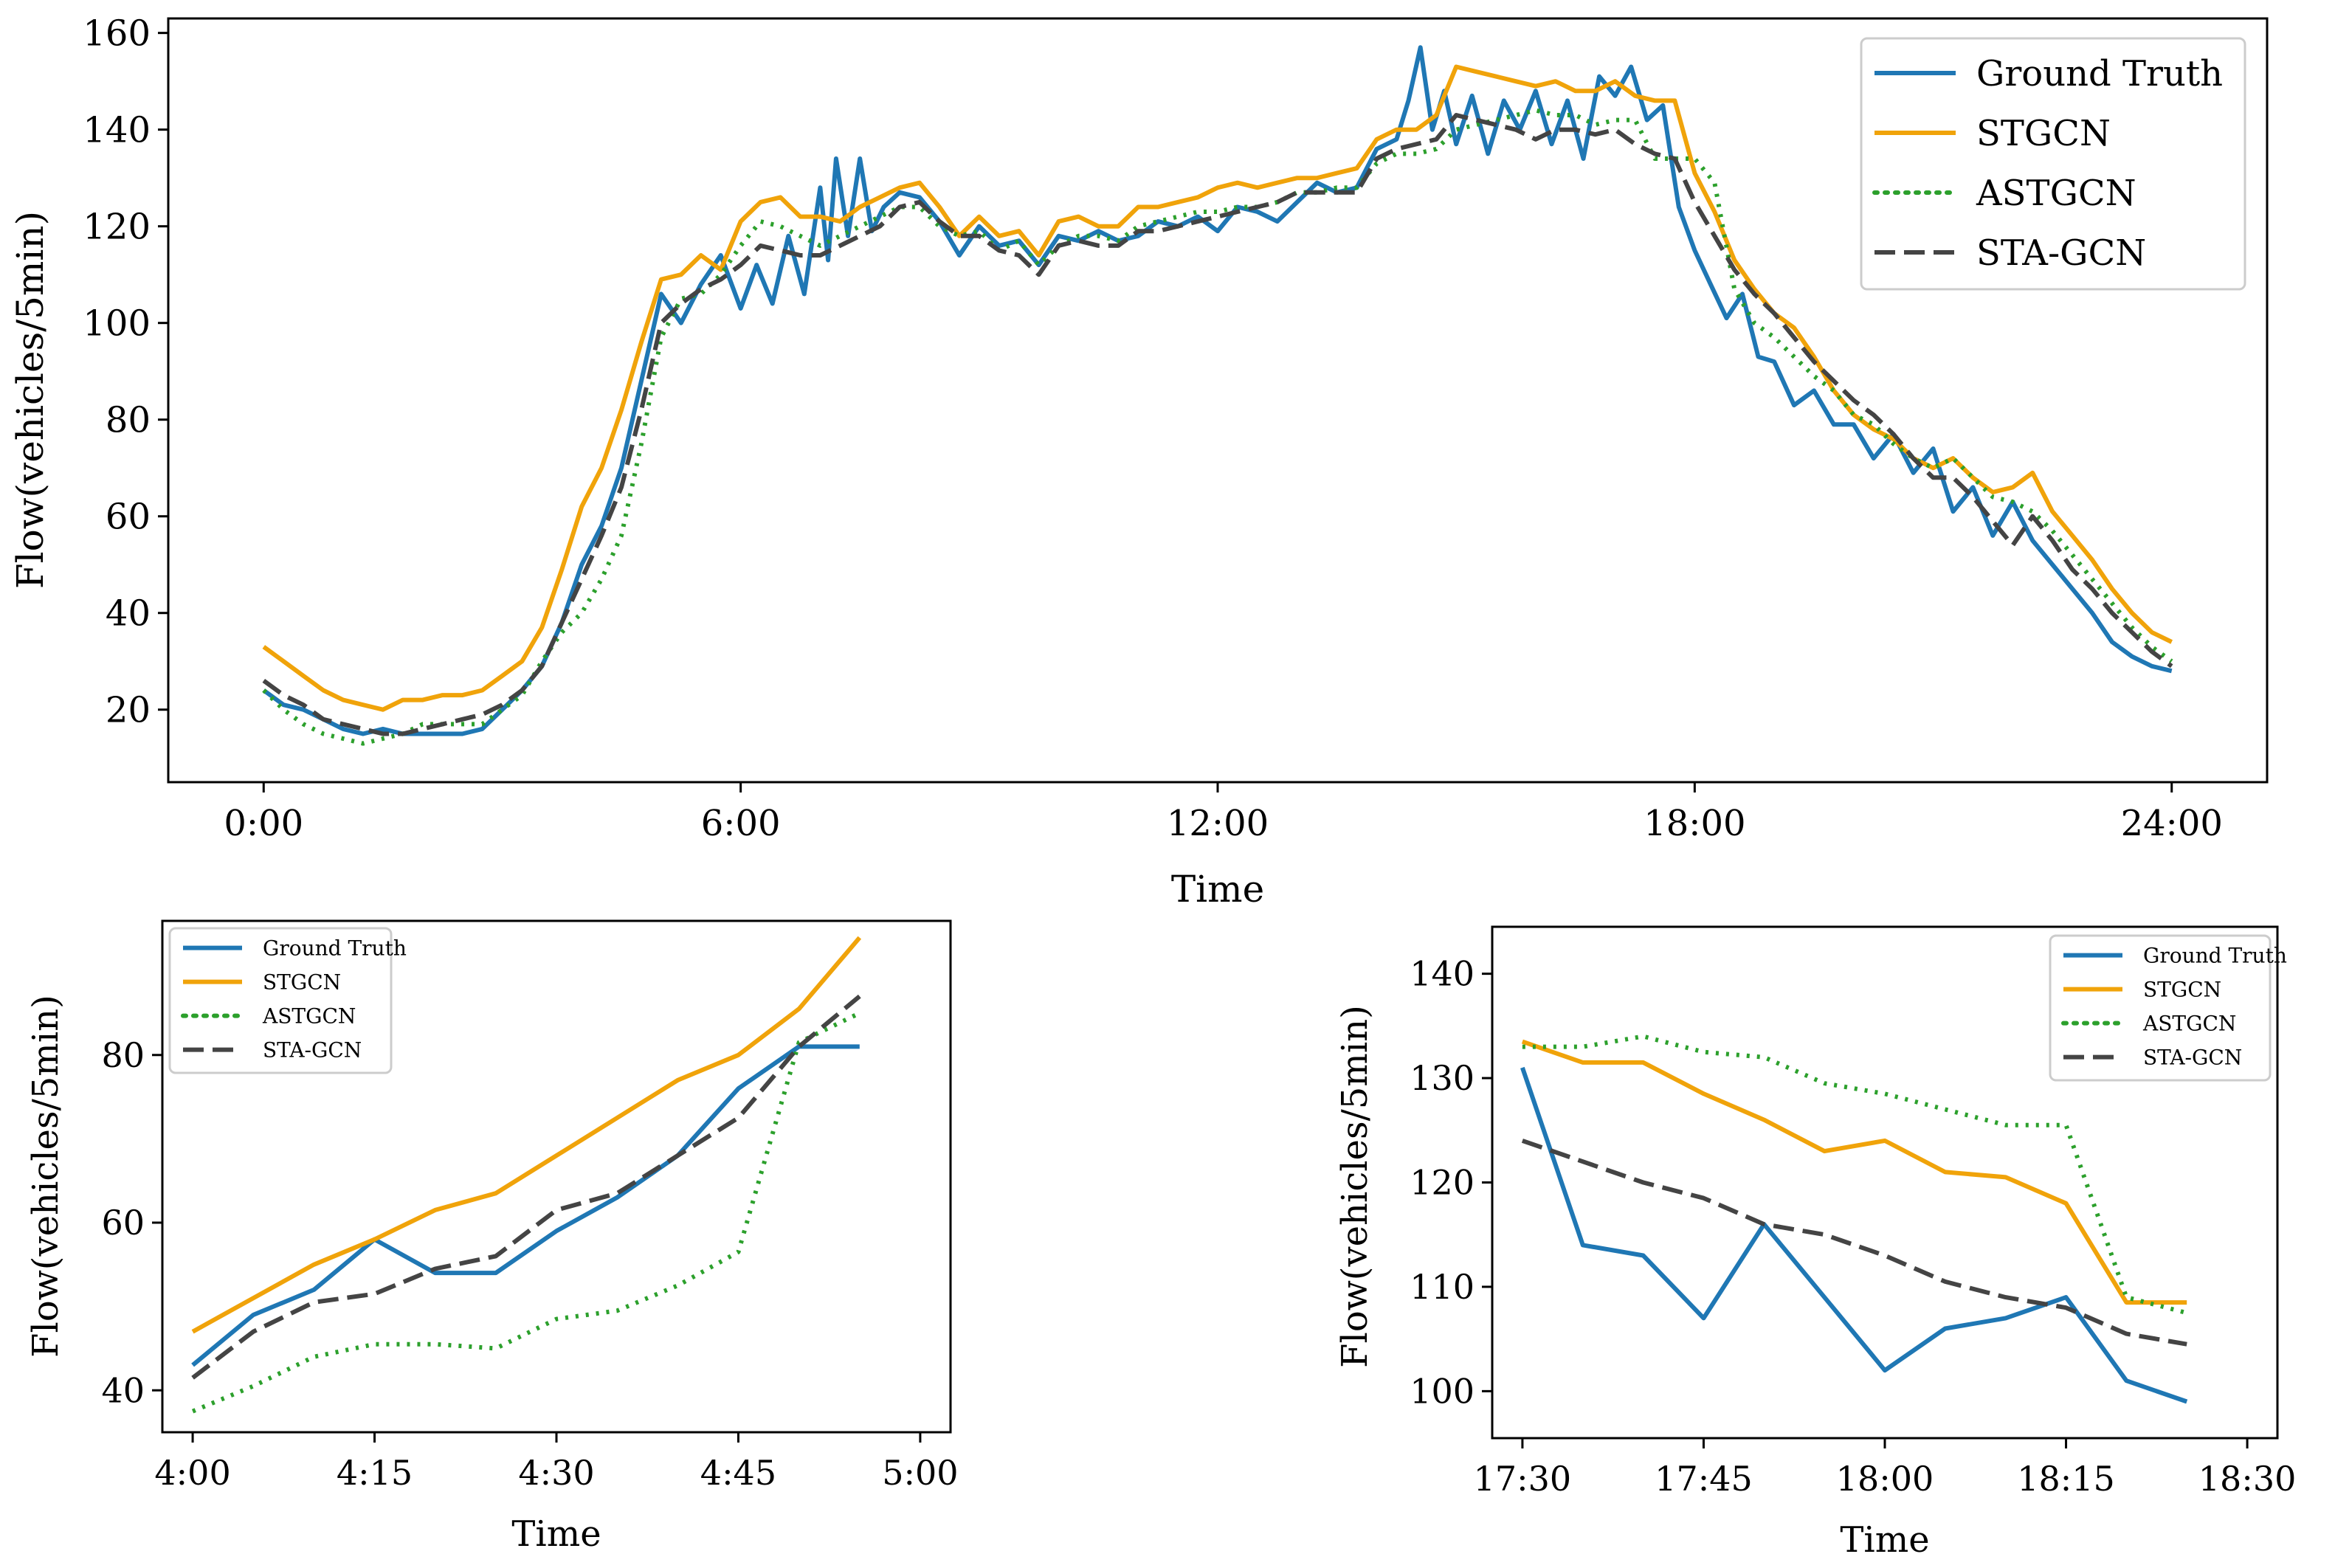  I want to click on zoom-right-legend-box, so click(2160, 1008).